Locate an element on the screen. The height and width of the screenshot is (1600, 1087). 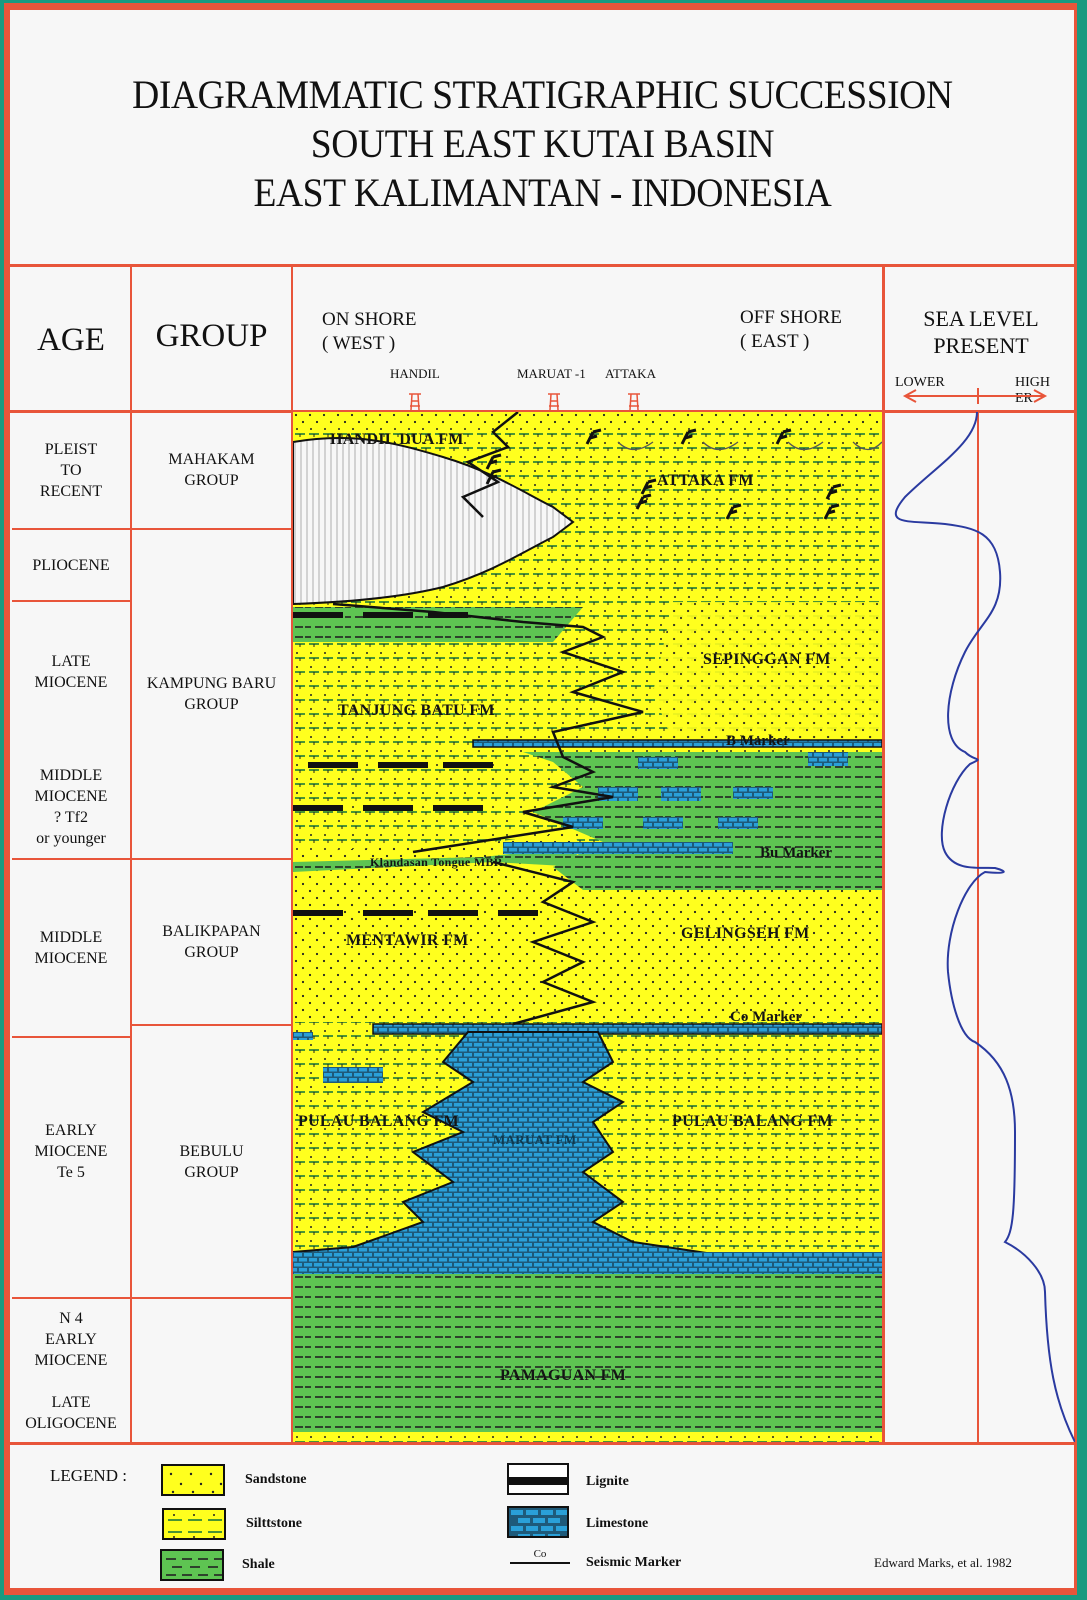
offshore-text: OFF SHORE is located at coordinates (791, 317).